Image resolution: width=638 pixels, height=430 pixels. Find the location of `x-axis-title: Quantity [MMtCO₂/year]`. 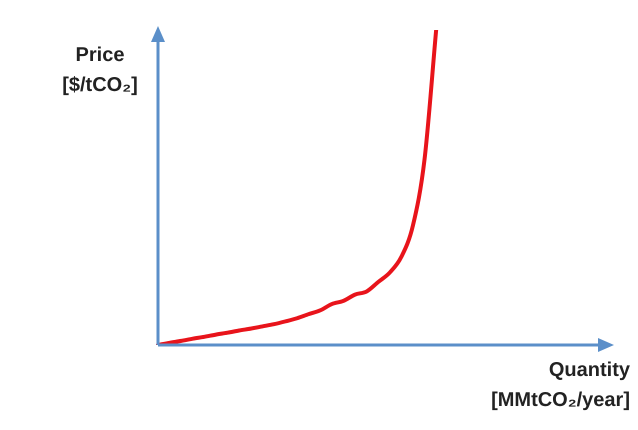

x-axis-title: Quantity [MMtCO₂/year] is located at coordinates (560, 385).